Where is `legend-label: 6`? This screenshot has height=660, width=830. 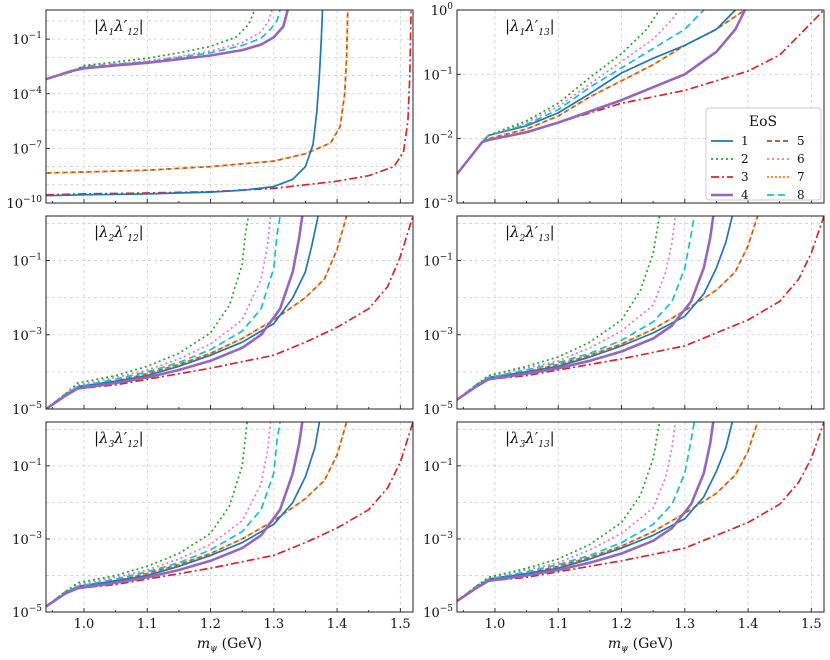
legend-label: 6 is located at coordinates (801, 159).